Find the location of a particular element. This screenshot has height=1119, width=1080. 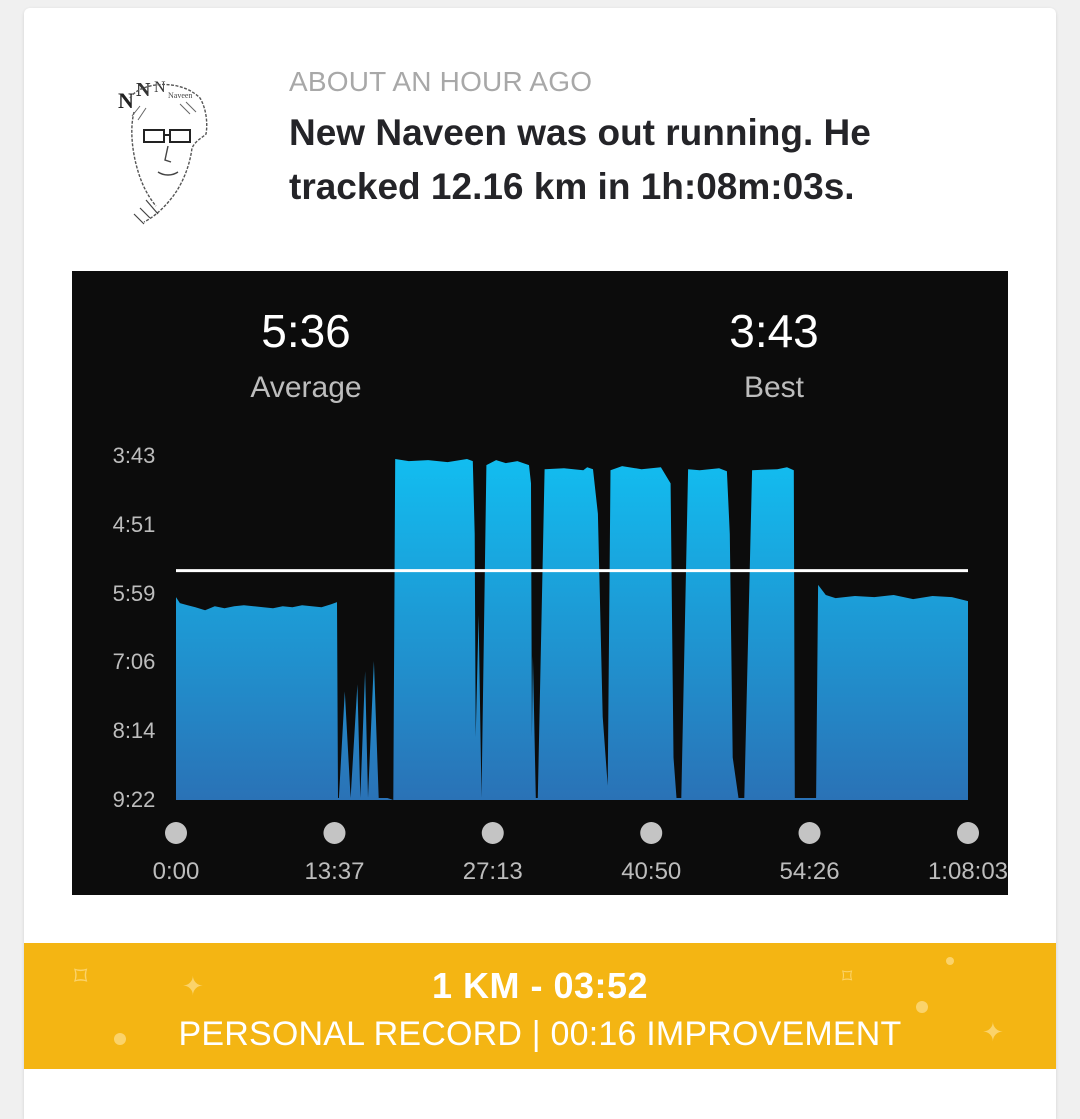

best-pace-label: Best is located at coordinates (774, 387).